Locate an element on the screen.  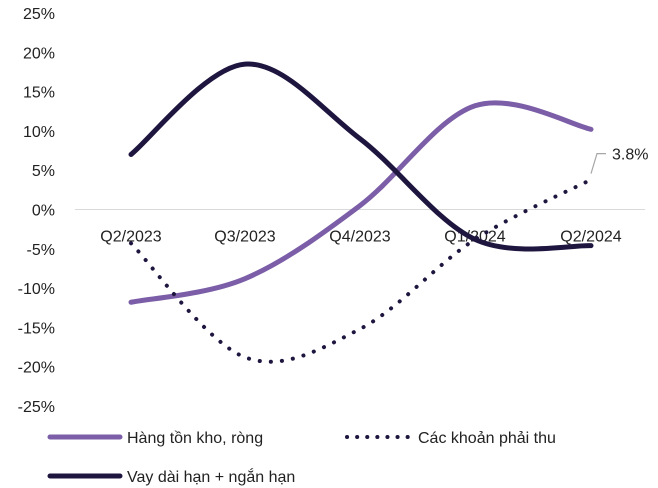
y-tick-label: 25% is located at coordinates (39, 14).